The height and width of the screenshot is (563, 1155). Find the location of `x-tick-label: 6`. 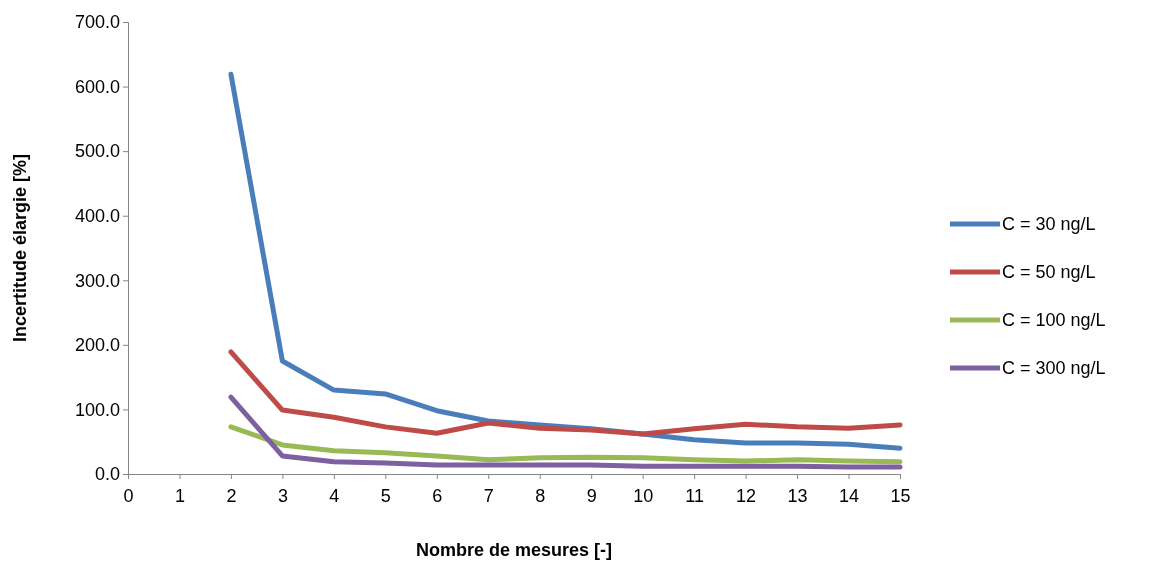

x-tick-label: 6 is located at coordinates (437, 495).